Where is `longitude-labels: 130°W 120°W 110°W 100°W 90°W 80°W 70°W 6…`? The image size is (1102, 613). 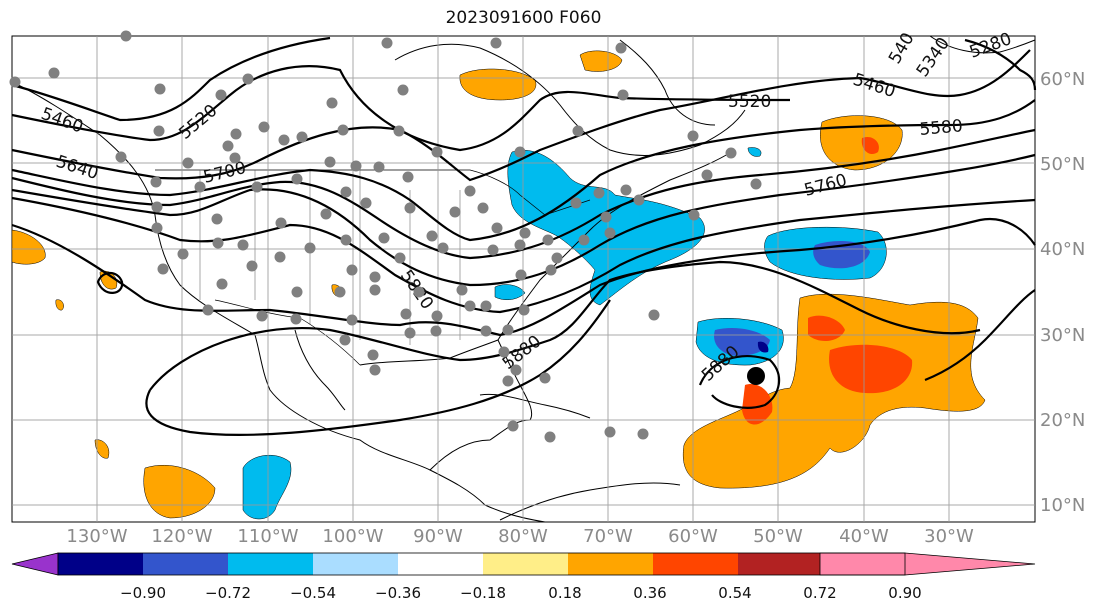
longitude-labels: 130°W 120°W 110°W 100°W 90°W 80°W 70°W 6… is located at coordinates (520, 536).